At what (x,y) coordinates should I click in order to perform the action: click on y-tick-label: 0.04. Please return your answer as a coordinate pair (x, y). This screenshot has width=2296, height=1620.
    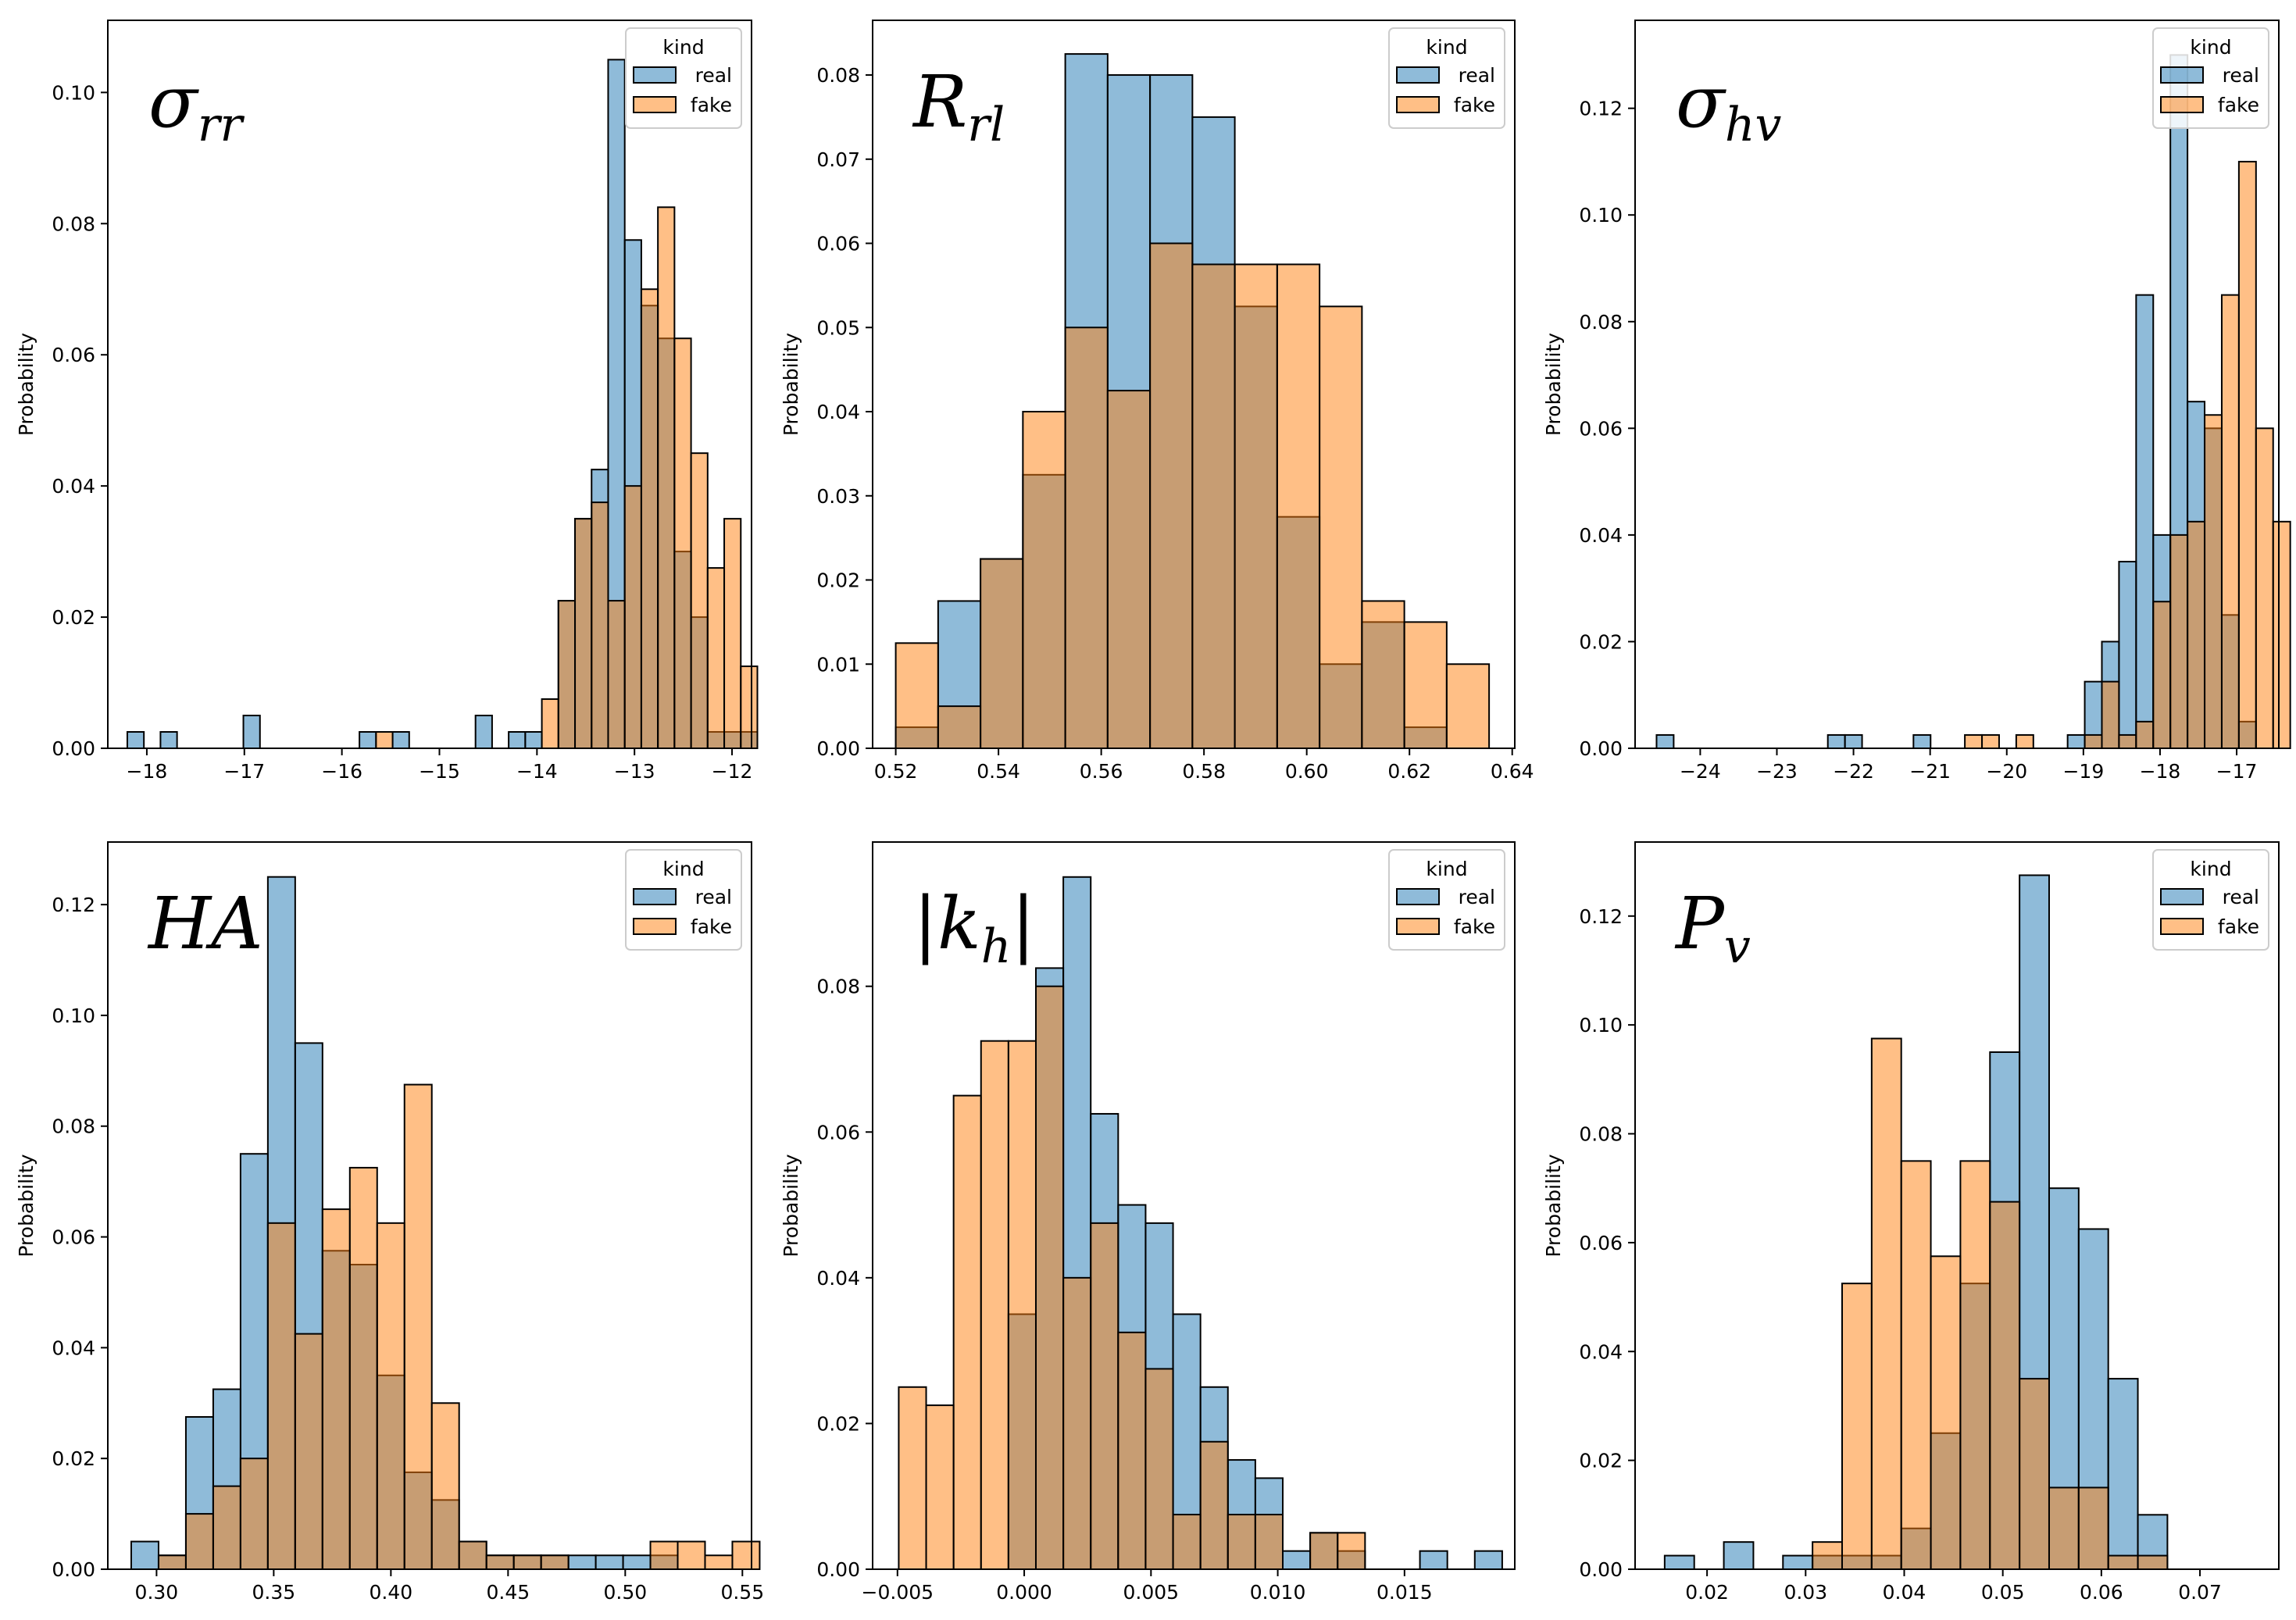
    Looking at the image, I should click on (1601, 535).